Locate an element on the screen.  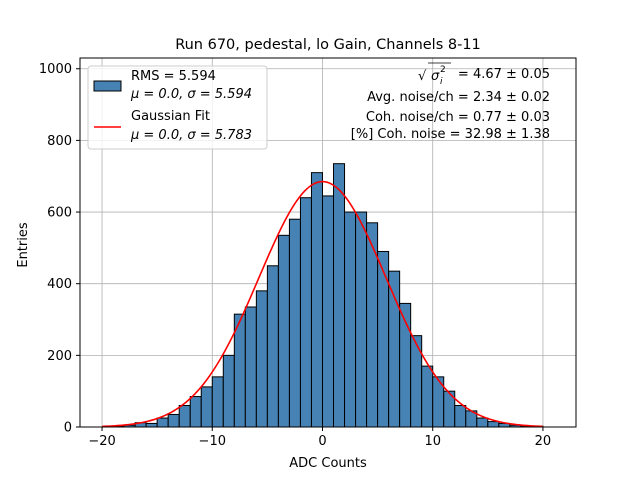
y-tick-label: 400 is located at coordinates (59, 284).